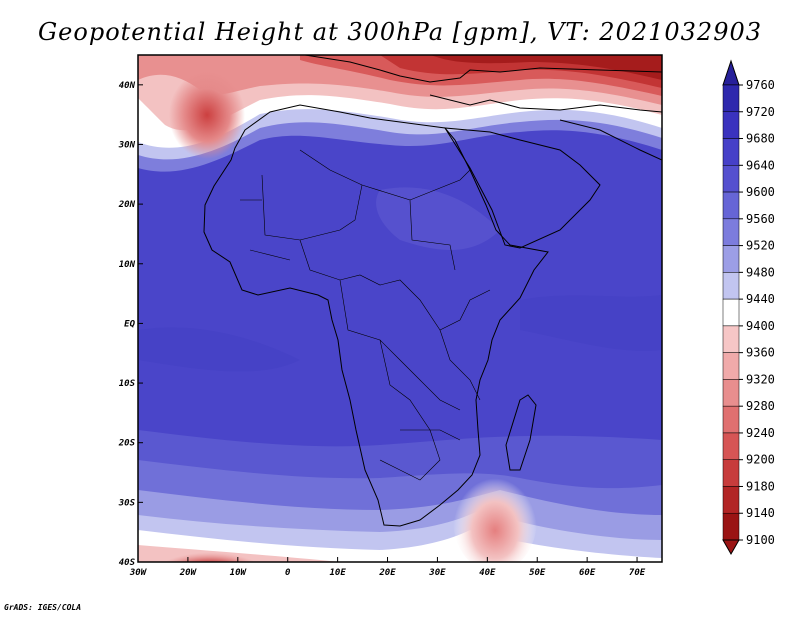 Image resolution: width=800 pixels, height=618 pixels. What do you see at coordinates (760, 433) in the screenshot?
I see `colorbar-label: 9240` at bounding box center [760, 433].